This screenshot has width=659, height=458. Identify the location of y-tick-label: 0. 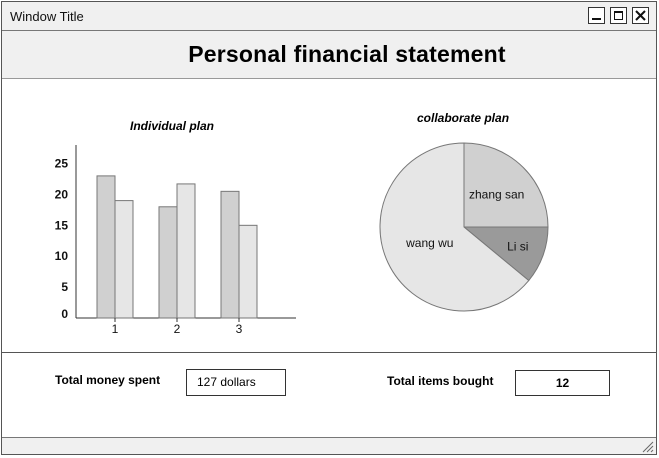
(64, 314).